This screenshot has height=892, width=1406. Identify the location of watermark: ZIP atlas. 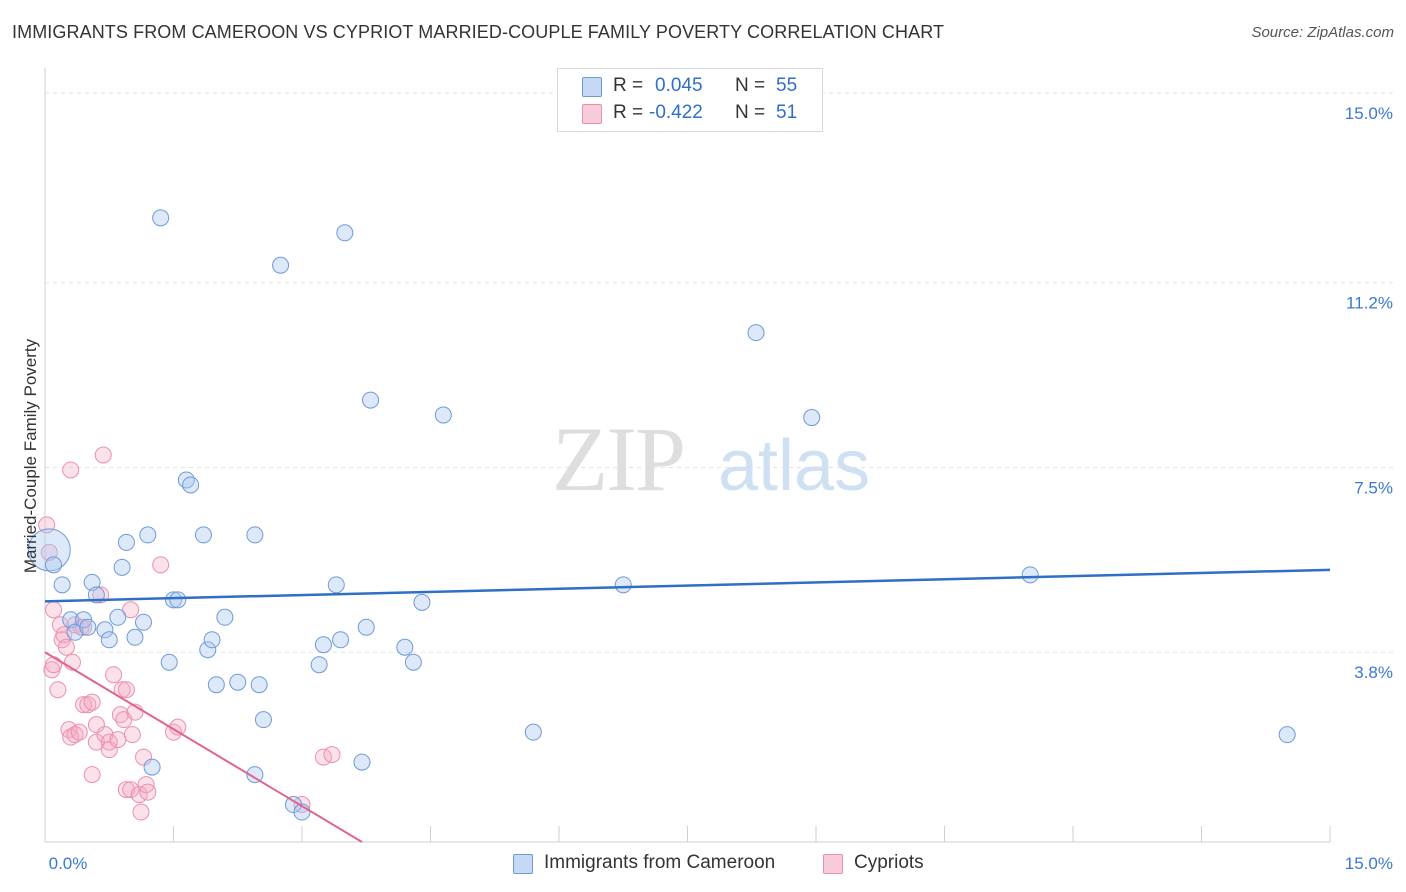
(711, 459).